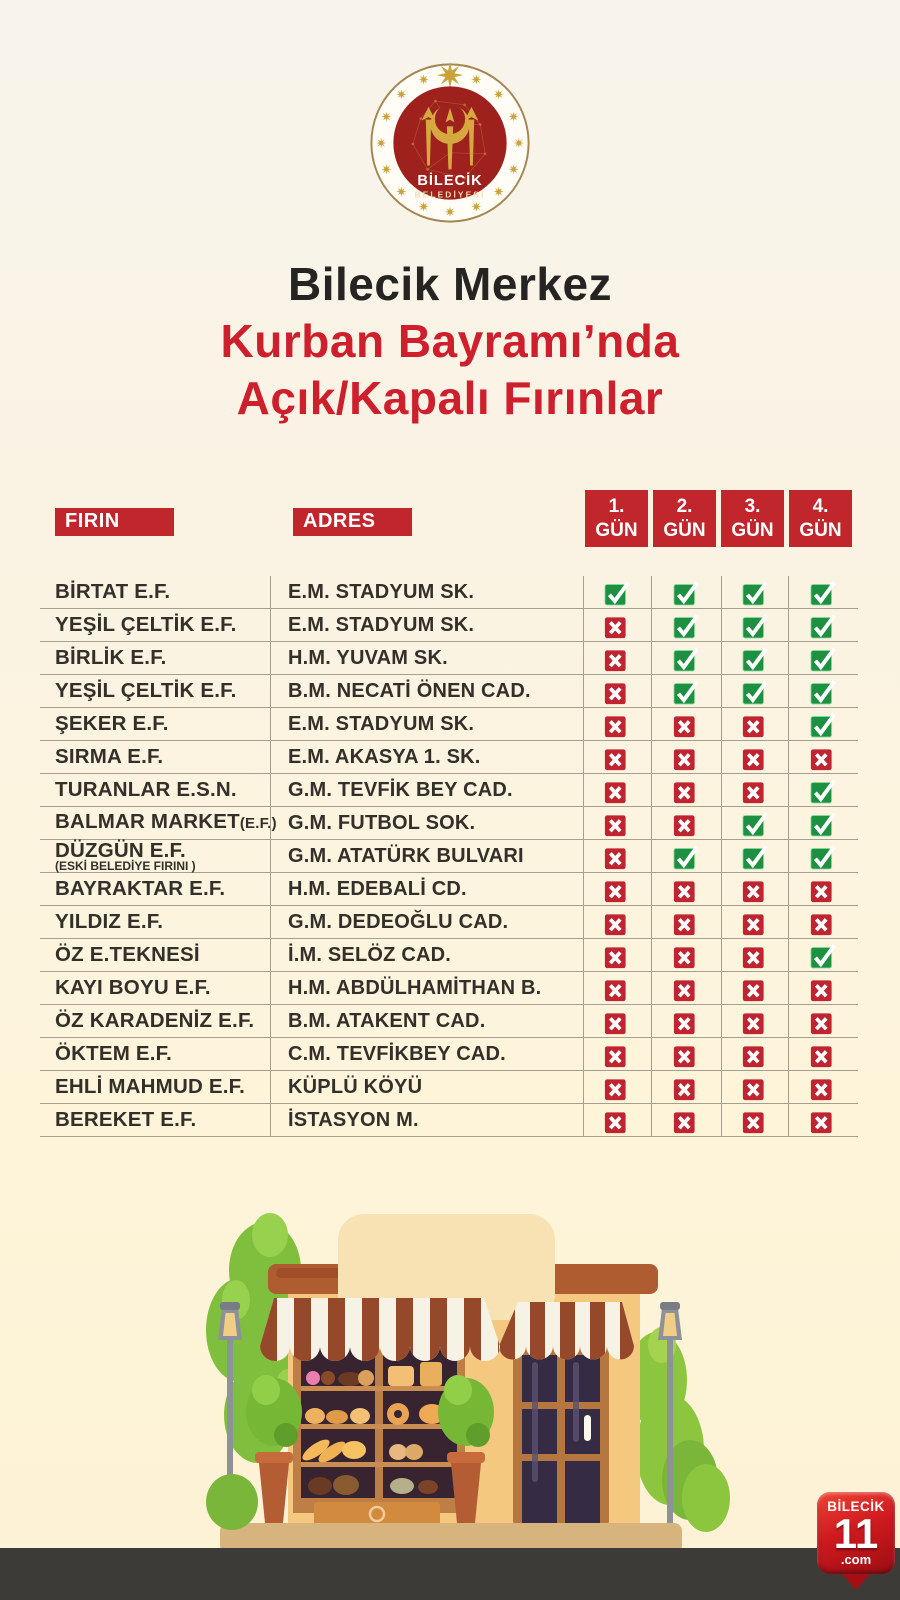 The height and width of the screenshot is (1600, 900). What do you see at coordinates (450, 284) in the screenshot?
I see `title-line-1: Bilecik Merkez` at bounding box center [450, 284].